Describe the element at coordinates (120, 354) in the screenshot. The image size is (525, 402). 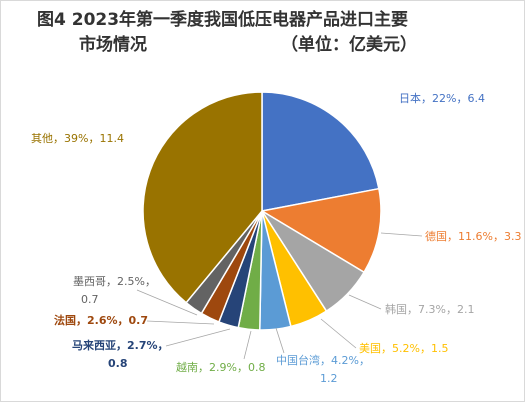
I see `data-label-7: 马来西亚，2.7%， 0.8` at that location.